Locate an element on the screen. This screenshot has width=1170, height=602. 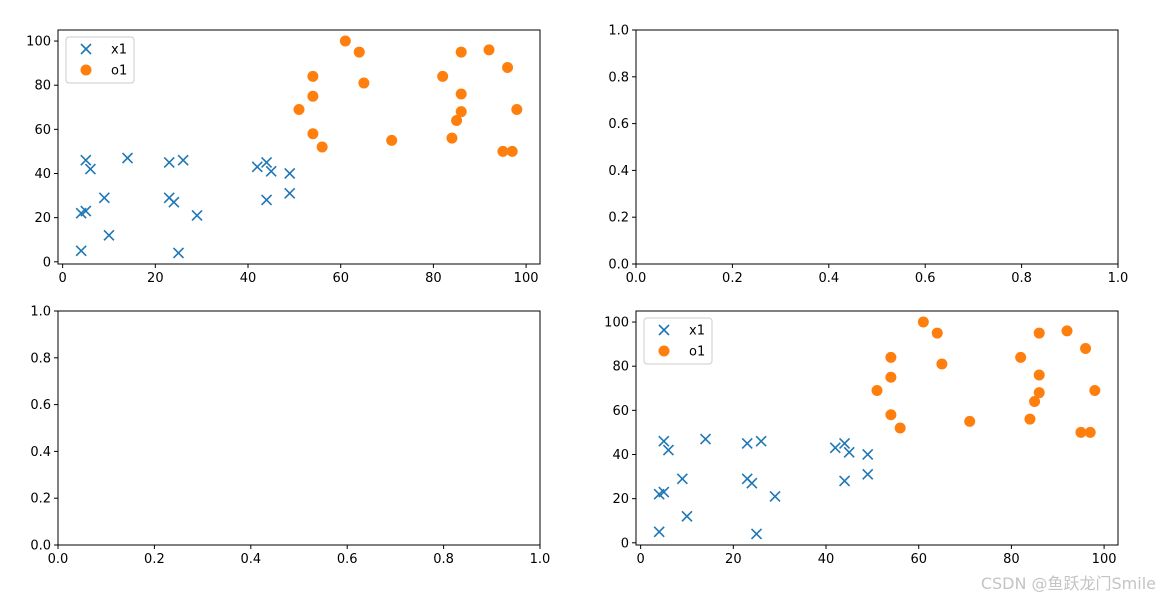
y-tick-label: 0.6 is located at coordinates (618, 124).